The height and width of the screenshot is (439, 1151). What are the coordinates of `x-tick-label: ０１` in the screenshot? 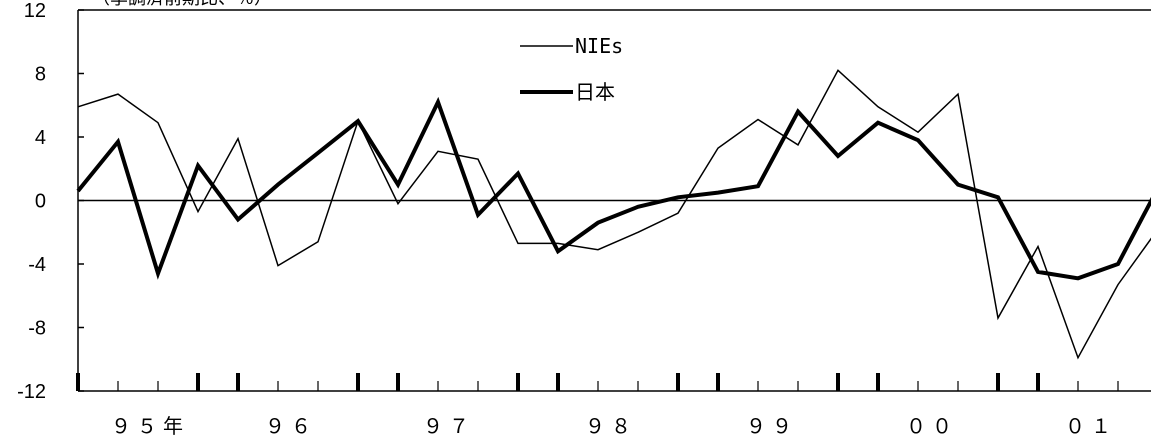 It's located at (1091, 426).